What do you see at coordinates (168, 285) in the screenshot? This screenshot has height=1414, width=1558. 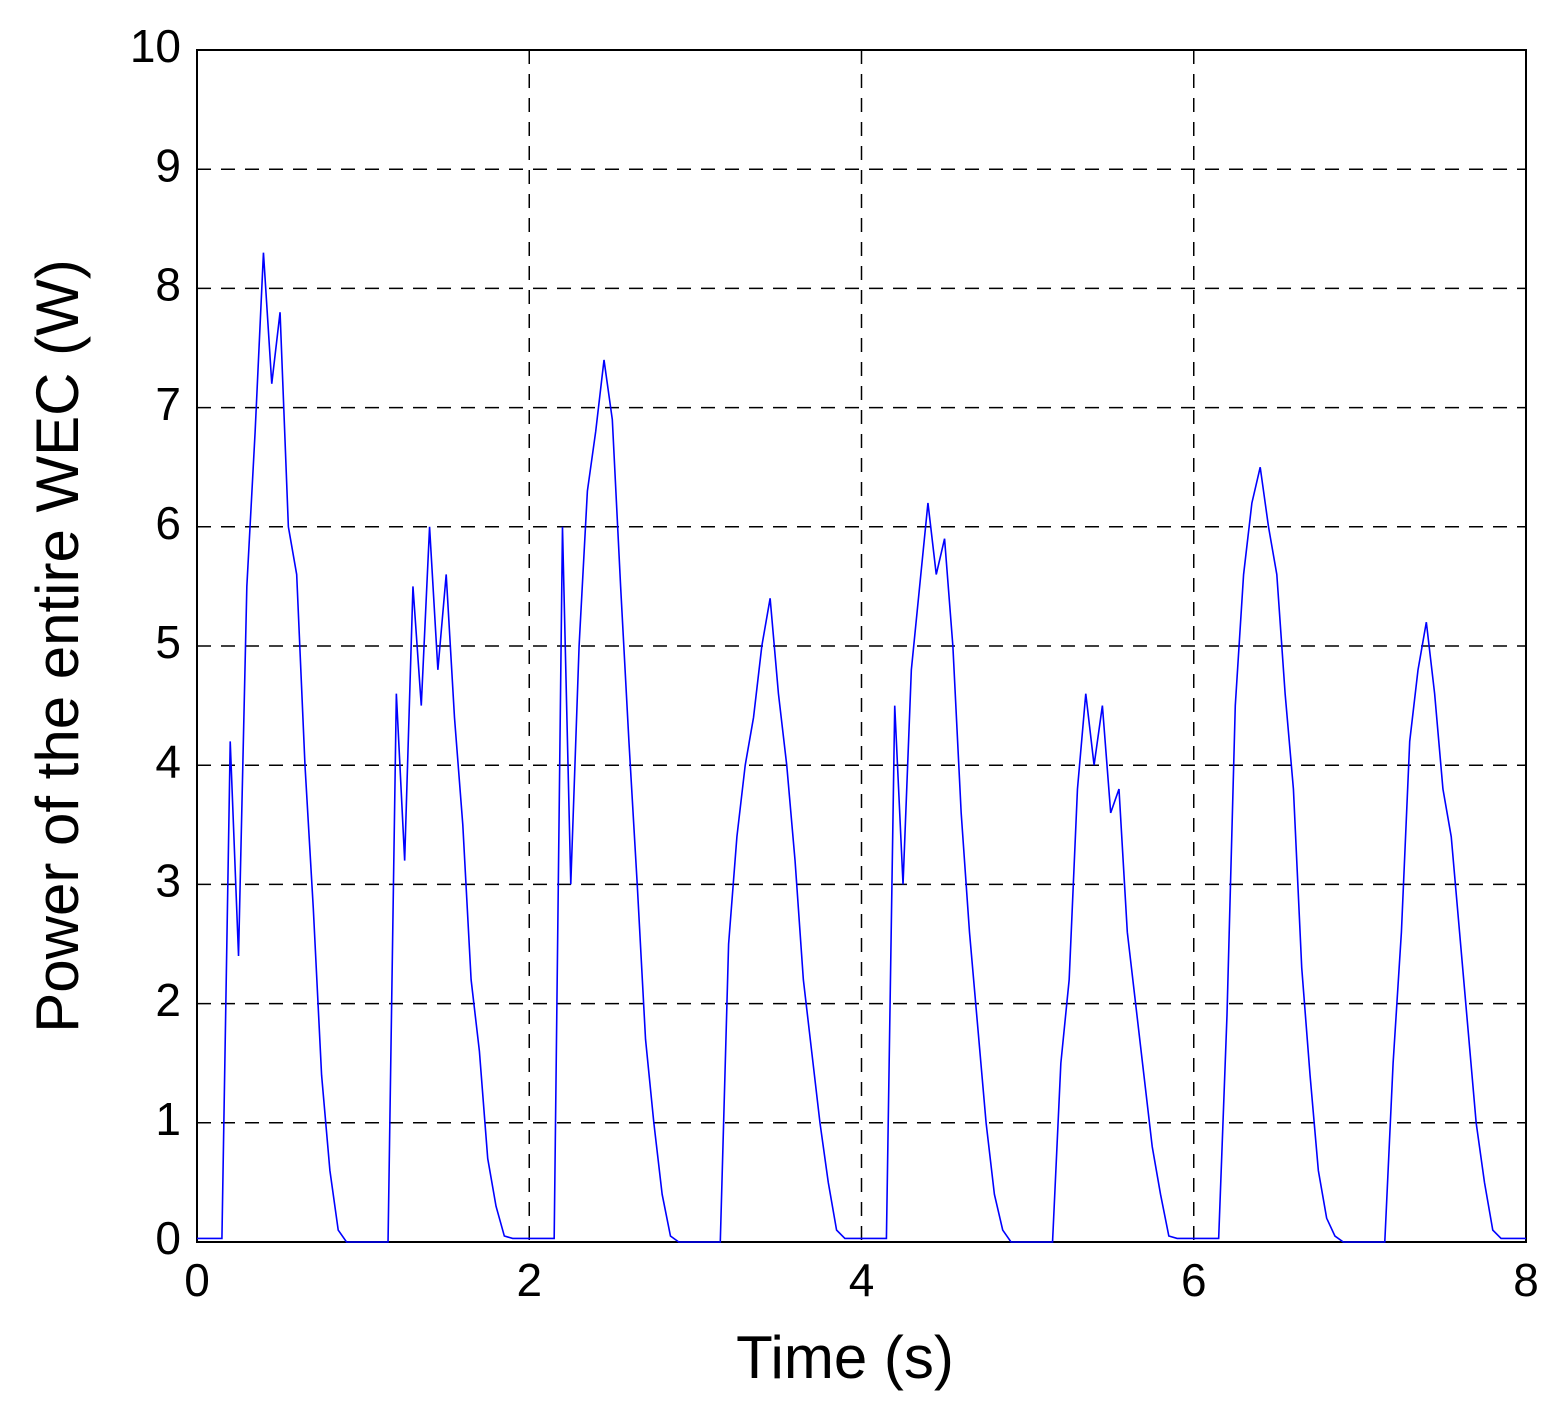 I see `y-tick-label: 8` at bounding box center [168, 285].